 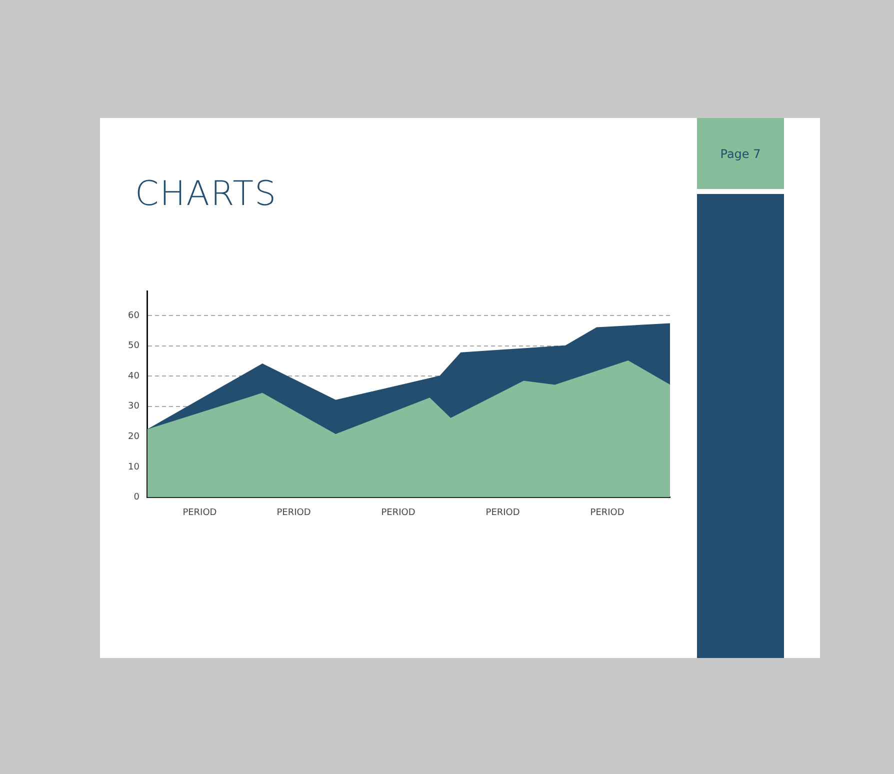 What do you see at coordinates (134, 437) in the screenshot?
I see `y-tick-label: 20` at bounding box center [134, 437].